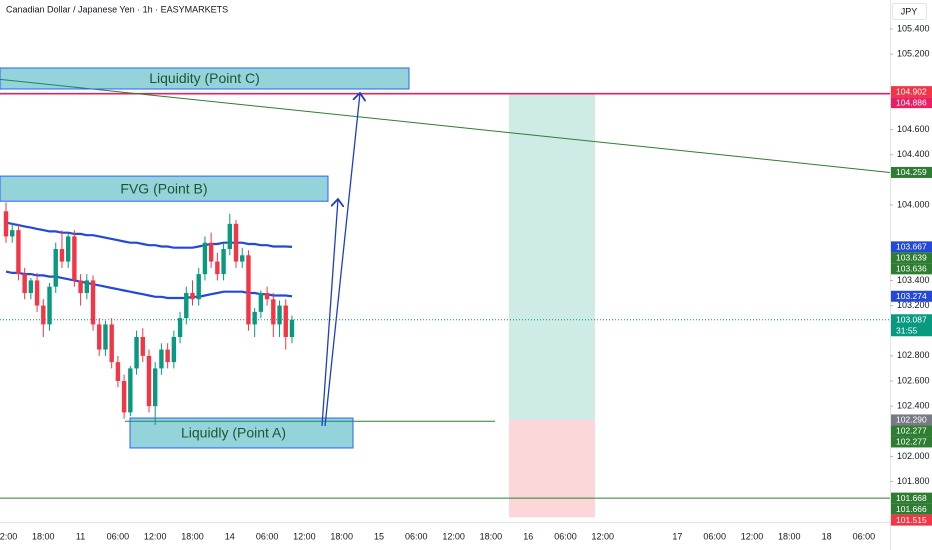  I want to click on price-label-text: 102.290, so click(911, 420).